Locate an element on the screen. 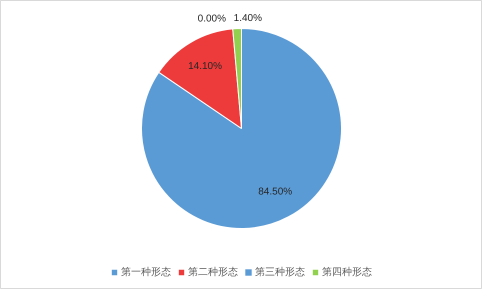  text: 0.00% is located at coordinates (212, 18).